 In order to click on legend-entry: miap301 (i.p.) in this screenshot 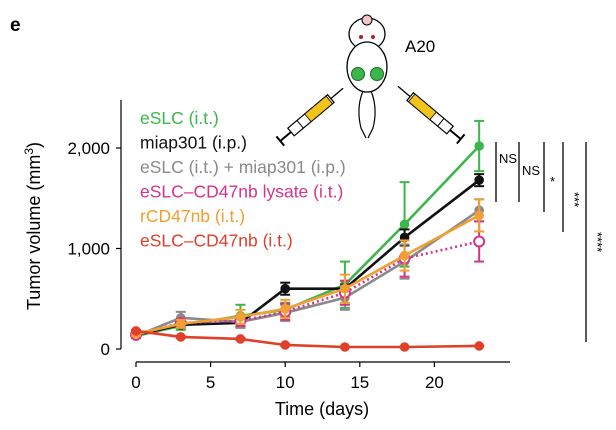, I will do `click(193, 143)`.